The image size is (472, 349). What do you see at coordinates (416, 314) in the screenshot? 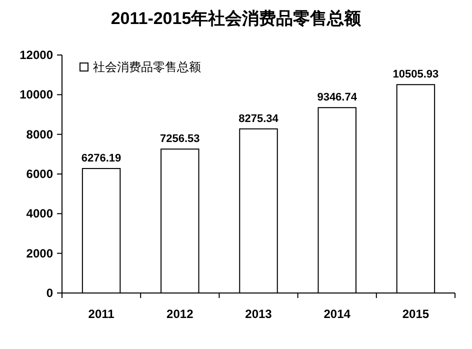
I see `x-tick-label: 2015` at bounding box center [416, 314].